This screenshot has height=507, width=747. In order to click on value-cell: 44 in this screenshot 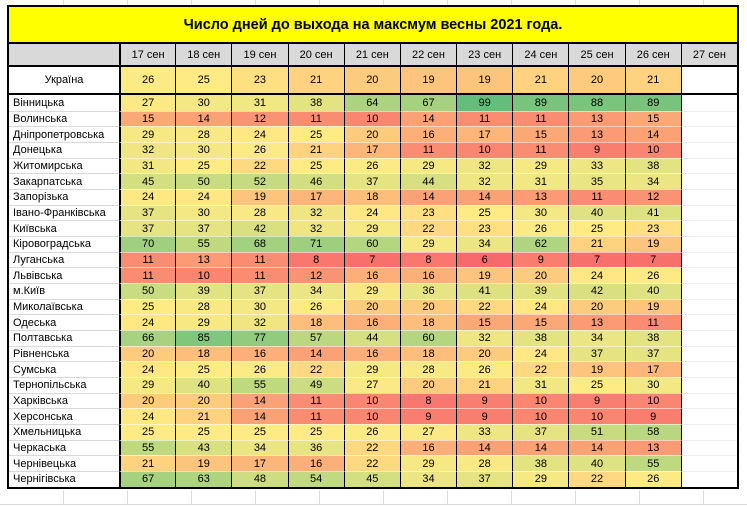, I will do `click(371, 338)`.